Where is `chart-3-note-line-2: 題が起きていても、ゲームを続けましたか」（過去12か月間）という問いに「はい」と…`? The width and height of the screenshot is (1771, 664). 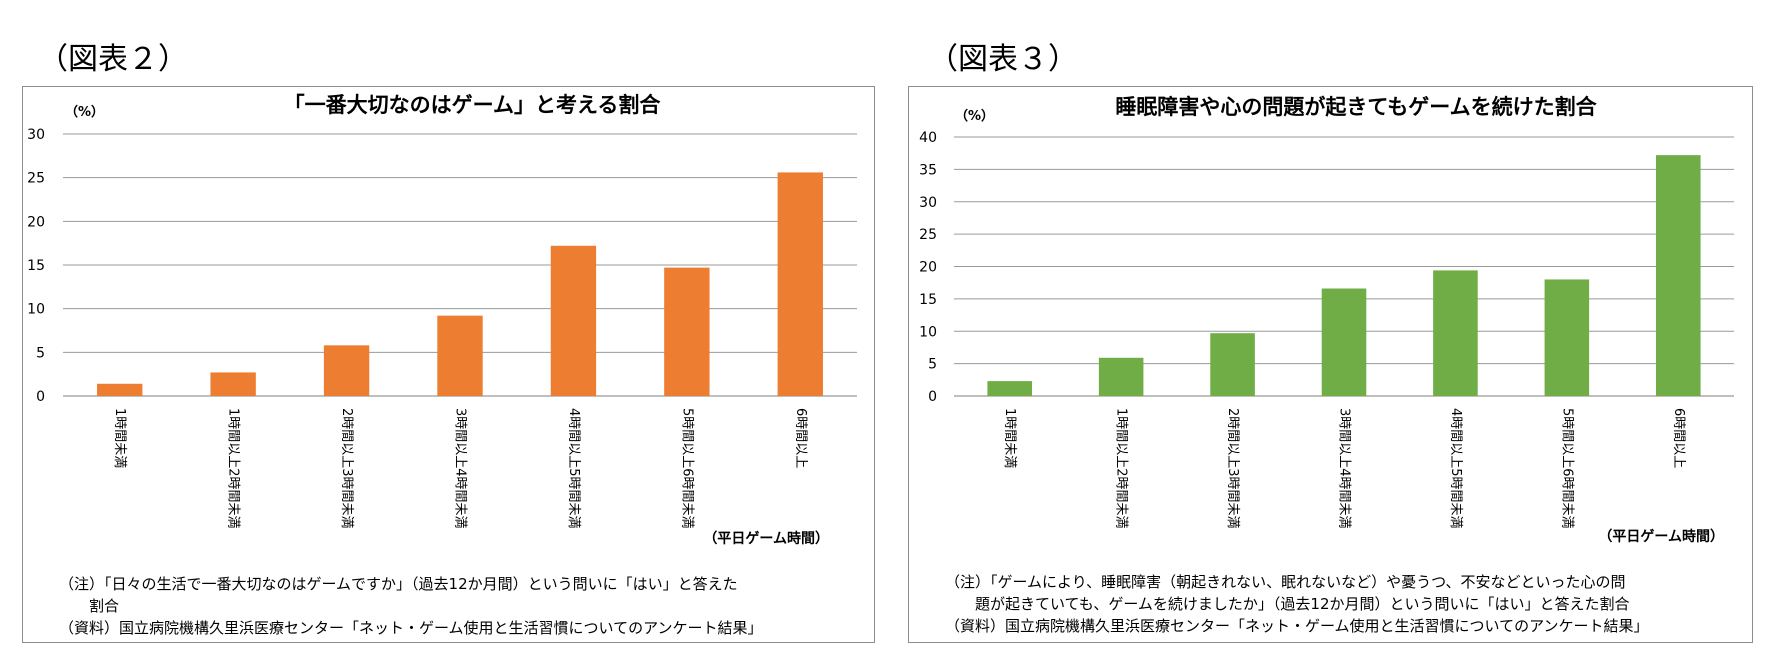 chart-3-note-line-2: 題が起きていても、ゲームを続けましたか」（過去12か月間）という問いに「はい」と… is located at coordinates (1302, 604).